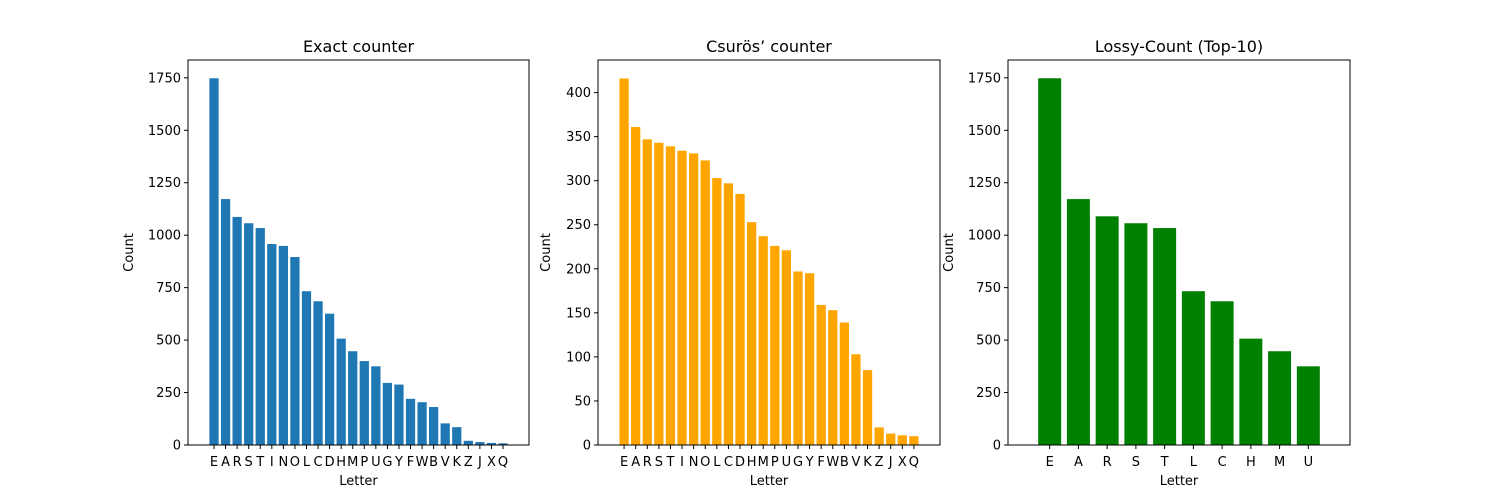  Describe the element at coordinates (740, 462) in the screenshot. I see `x-tick-label: D` at that location.